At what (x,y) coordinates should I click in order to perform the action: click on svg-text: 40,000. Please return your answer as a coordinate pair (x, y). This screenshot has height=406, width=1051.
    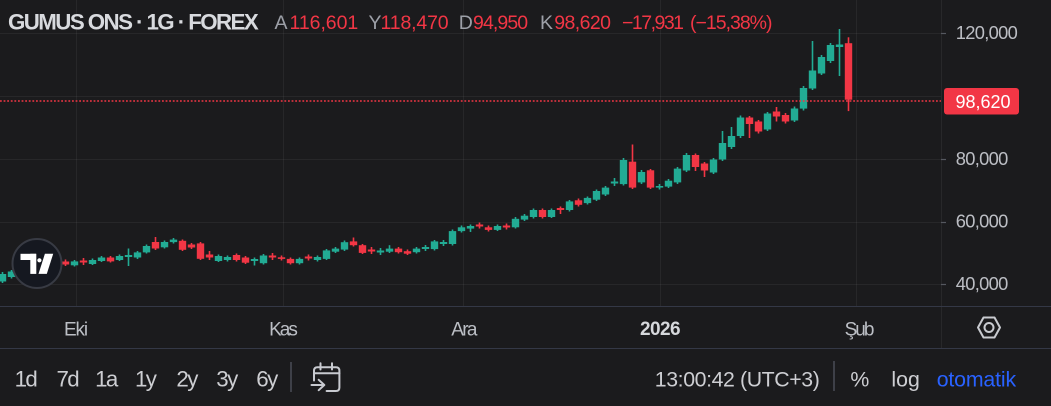
    Looking at the image, I should click on (982, 283).